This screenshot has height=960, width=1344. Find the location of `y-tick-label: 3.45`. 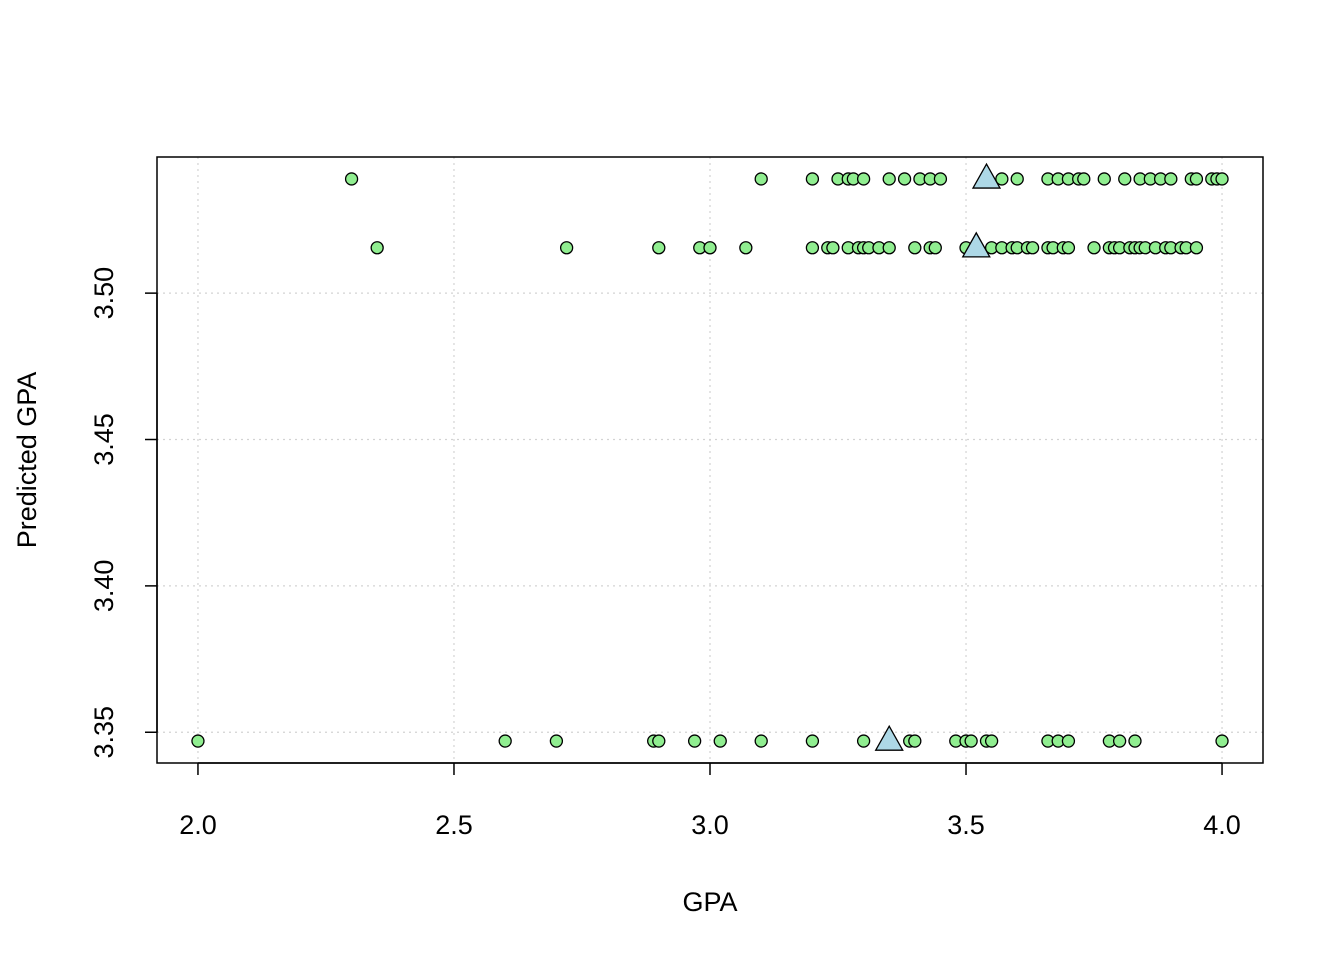

y-tick-label: 3.45 is located at coordinates (104, 439).